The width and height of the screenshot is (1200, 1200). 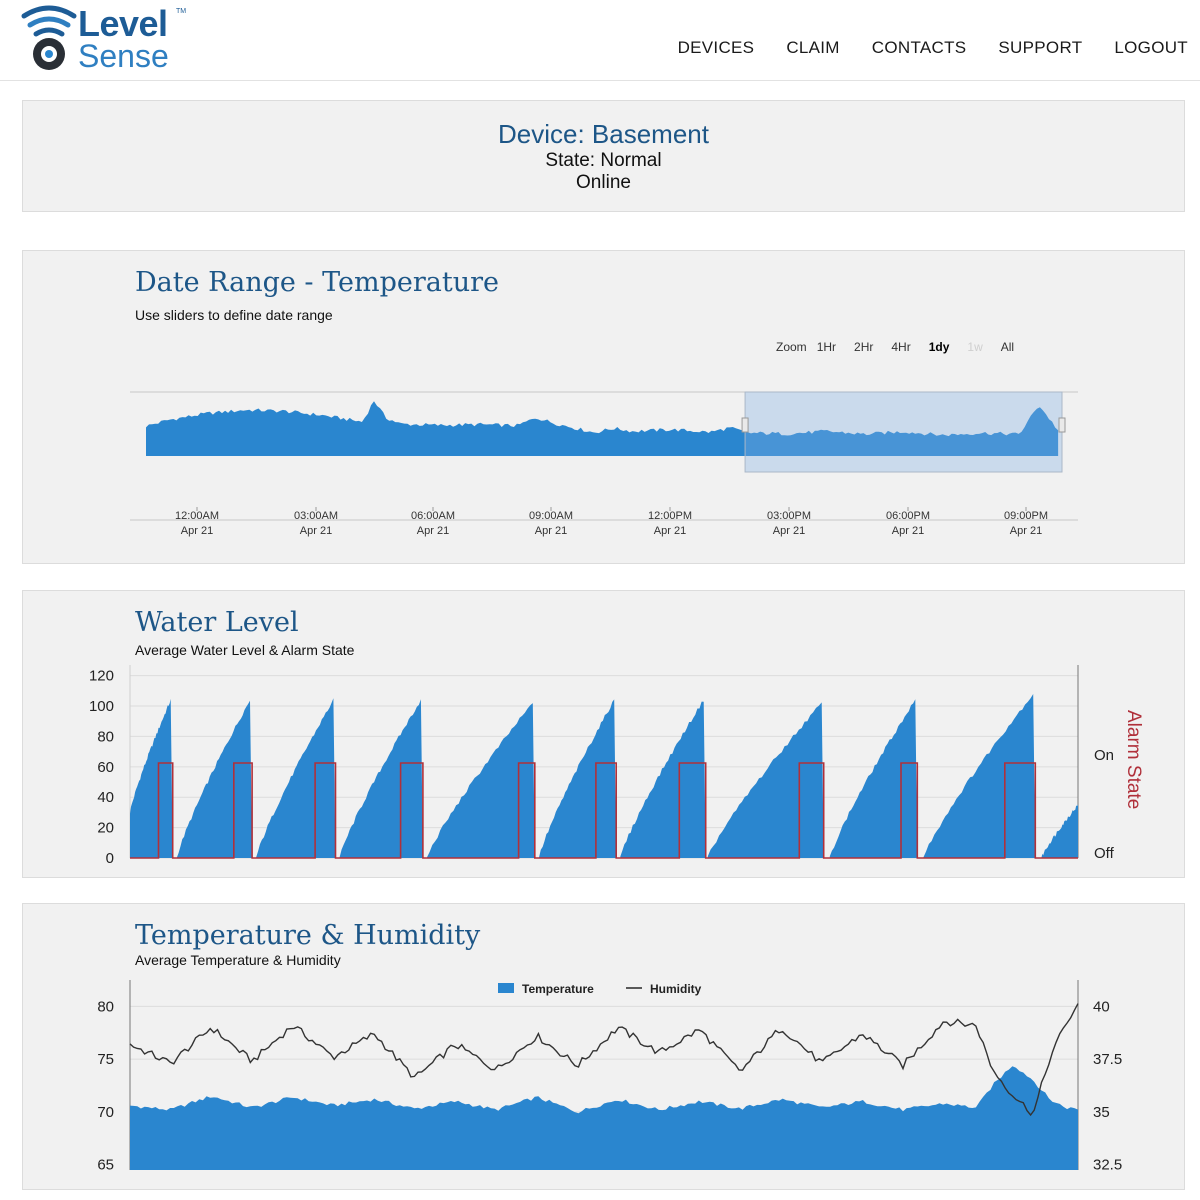 I want to click on device-info-panel: Device: Basement State: Normal Online, so click(x=603, y=156).